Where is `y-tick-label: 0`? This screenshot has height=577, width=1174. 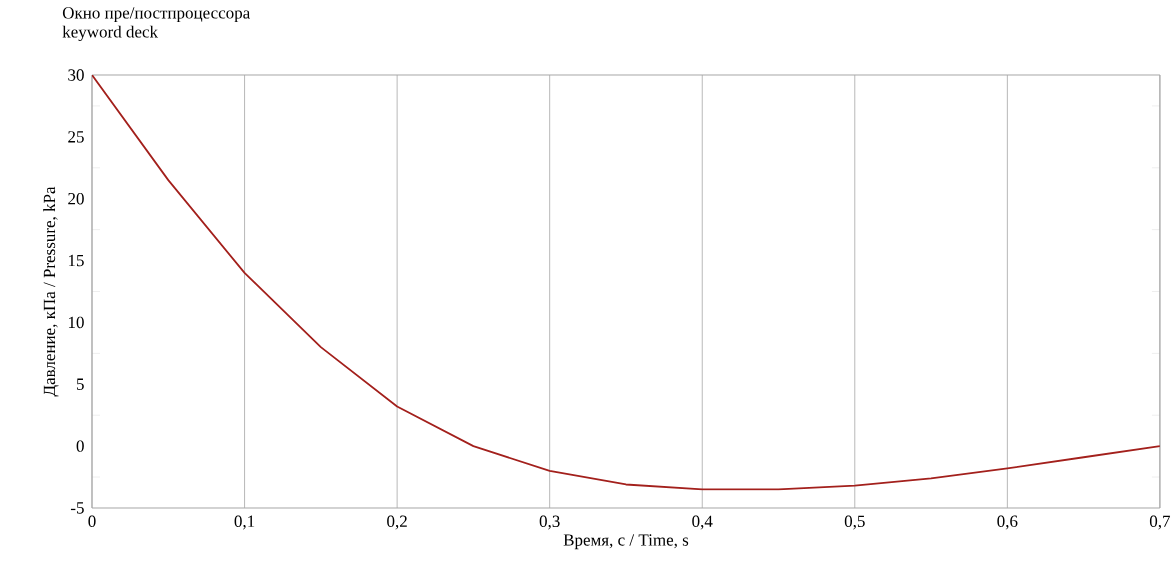
y-tick-label: 0 is located at coordinates (80, 446).